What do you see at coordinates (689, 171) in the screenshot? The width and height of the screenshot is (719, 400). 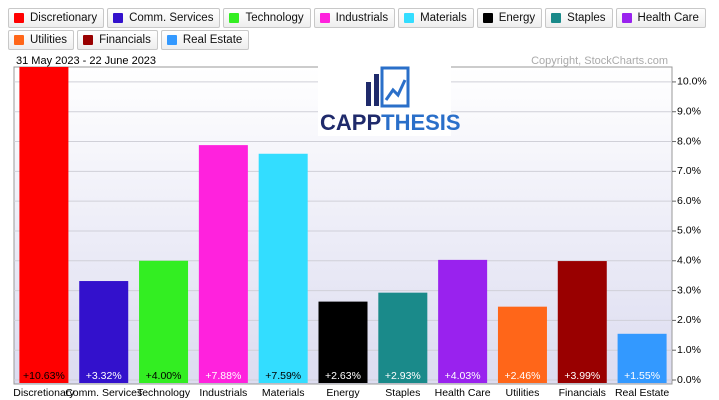 I see `y-tick-label: 7.0%` at bounding box center [689, 171].